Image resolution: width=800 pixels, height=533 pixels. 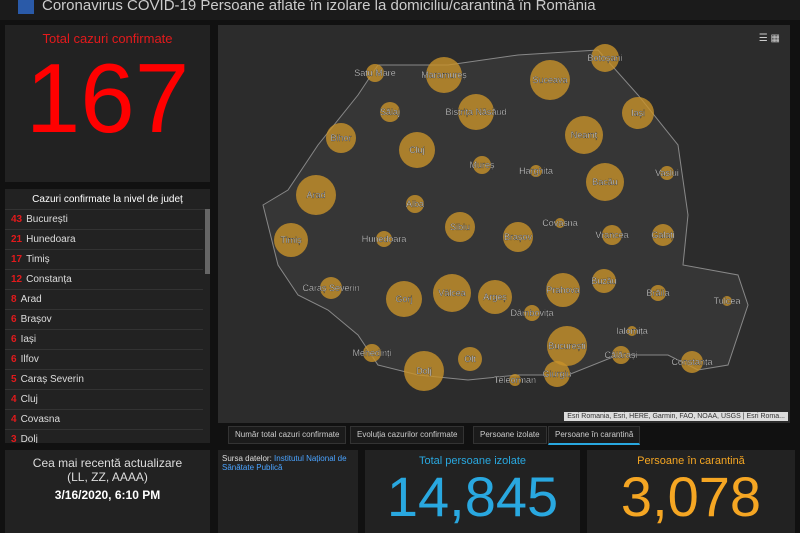 I want to click on county-name: Caraș Severin, so click(x=52, y=379).